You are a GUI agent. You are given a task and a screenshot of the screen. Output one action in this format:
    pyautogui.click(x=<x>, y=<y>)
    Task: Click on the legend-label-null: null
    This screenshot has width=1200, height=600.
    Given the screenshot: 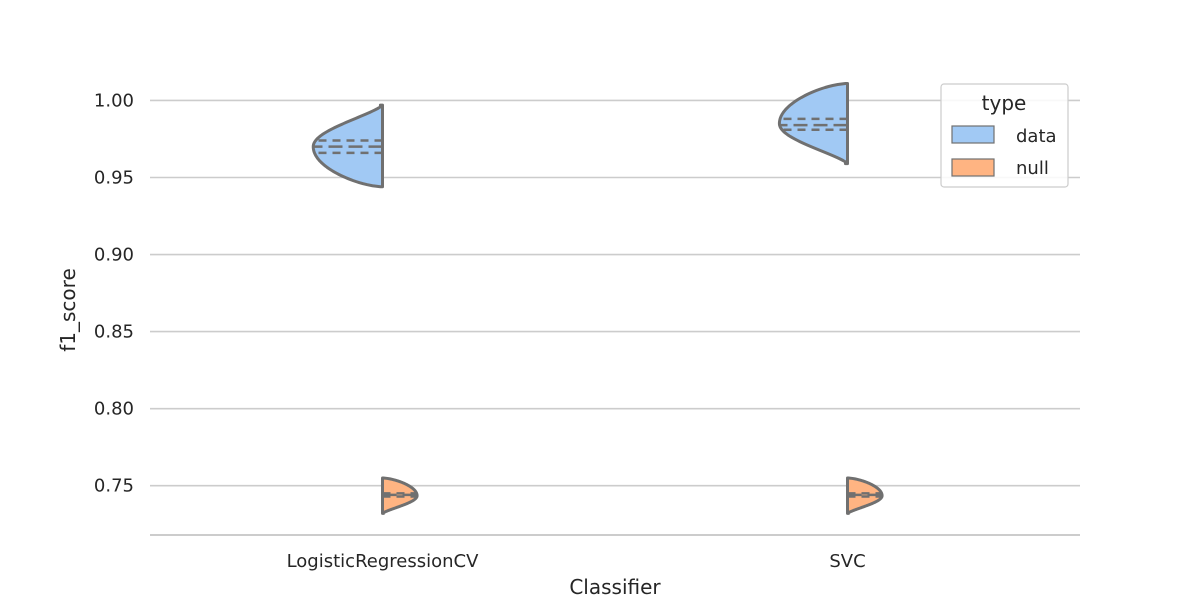 What is the action you would take?
    pyautogui.click(x=1032, y=168)
    